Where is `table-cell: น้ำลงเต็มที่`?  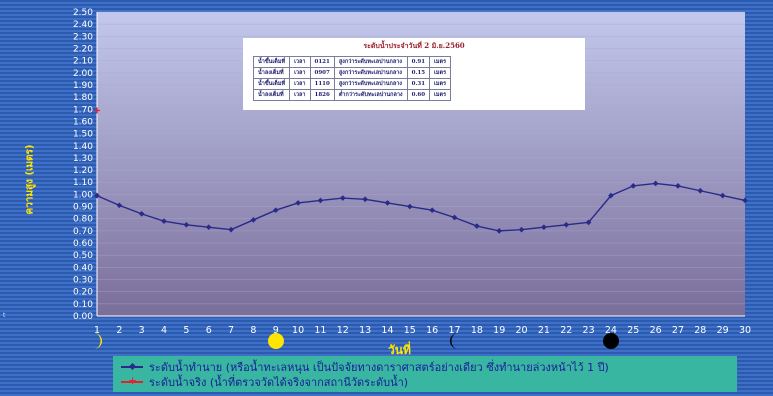
table-cell: น้ำลงเต็มที่ is located at coordinates (271, 73).